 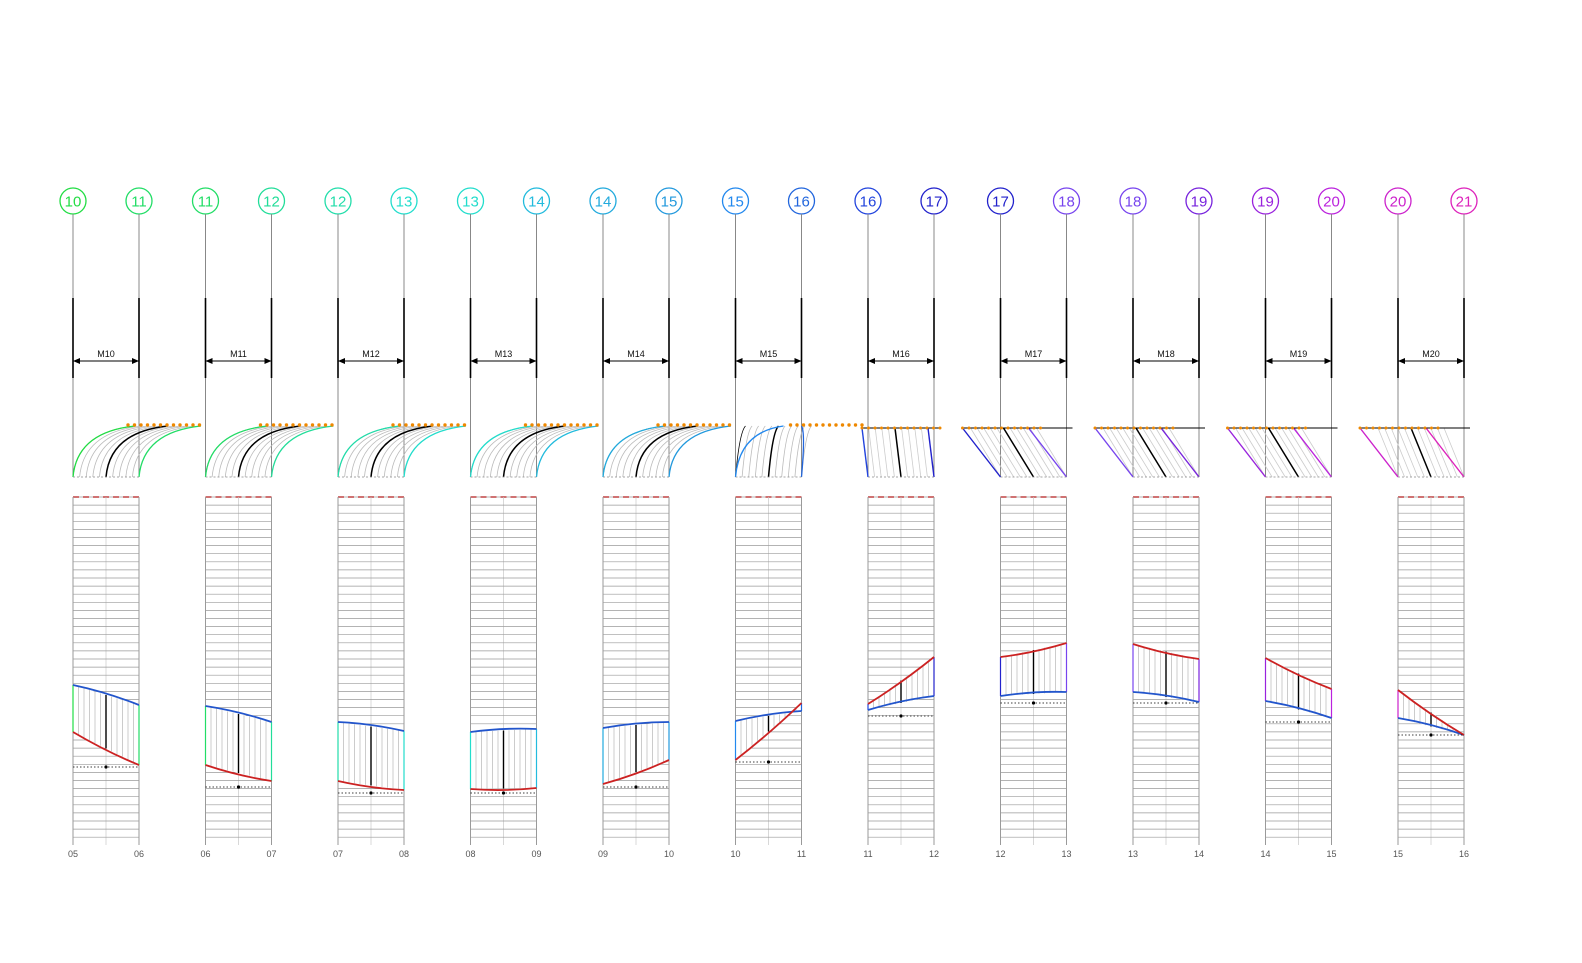 What do you see at coordinates (536, 202) in the screenshot?
I see `axis-label: 14` at bounding box center [536, 202].